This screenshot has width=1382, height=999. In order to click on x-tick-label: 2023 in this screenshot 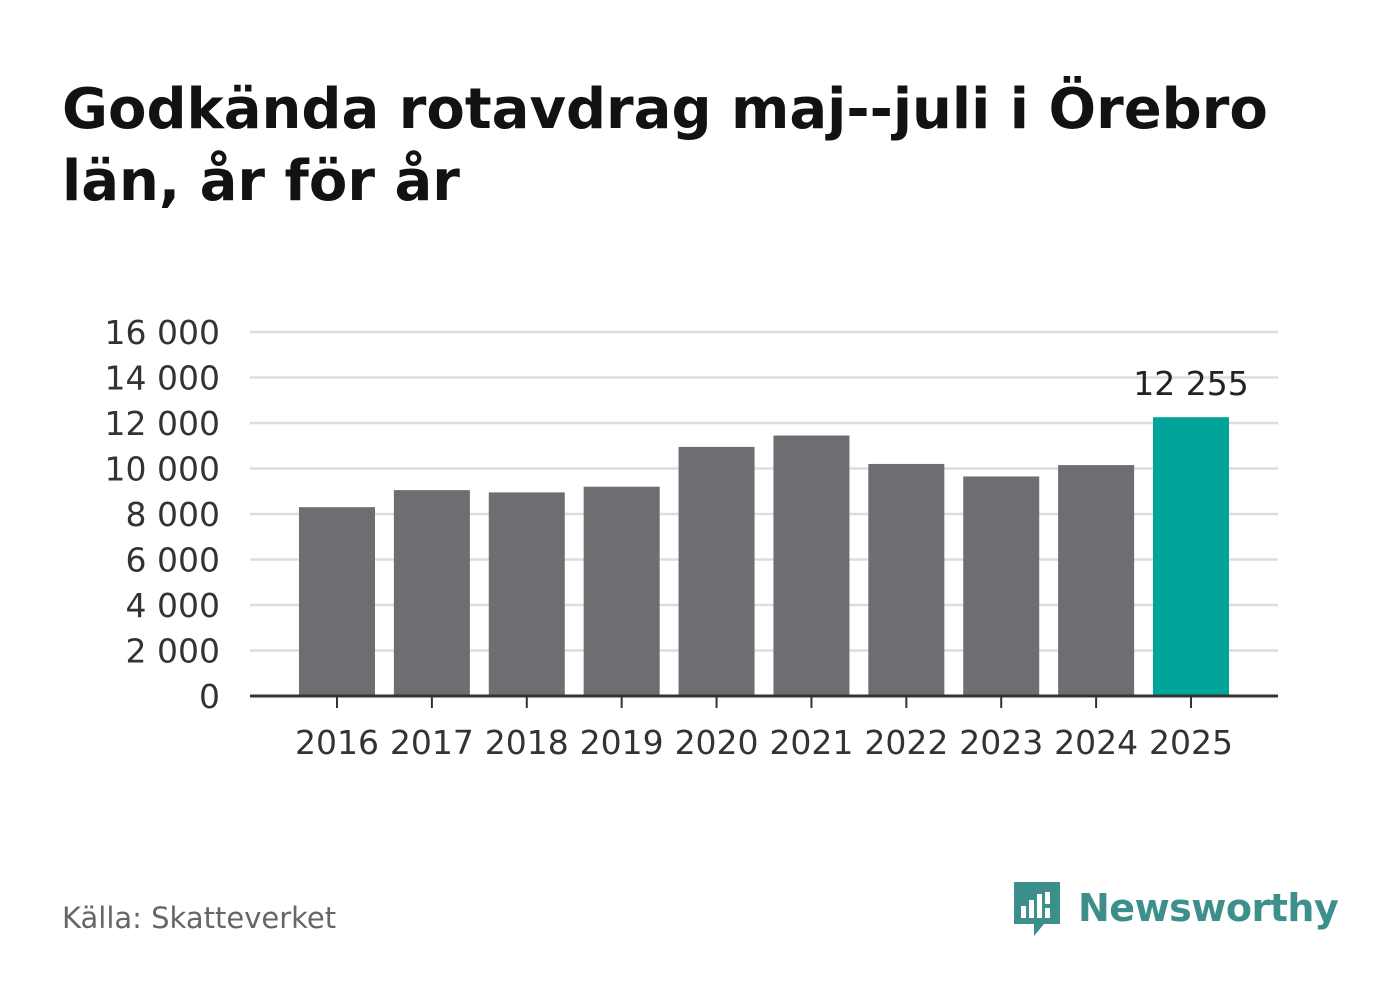, I will do `click(1001, 742)`.